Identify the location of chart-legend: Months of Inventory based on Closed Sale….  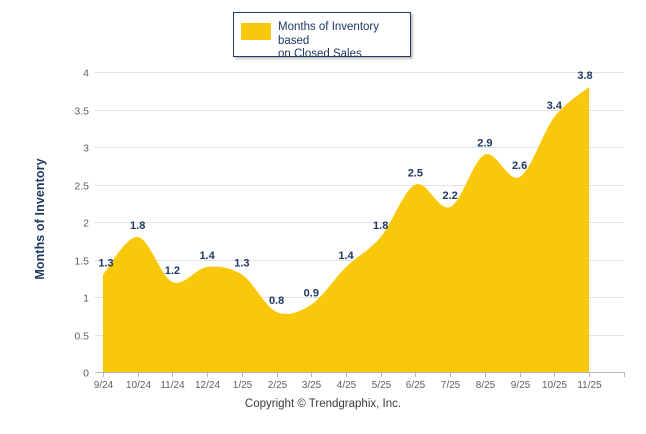
(322, 36).